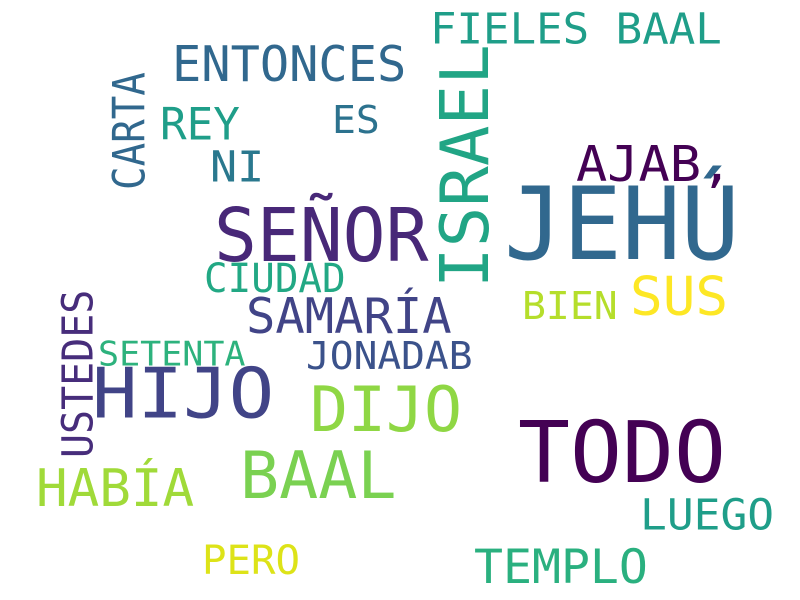 The image size is (800, 600). Describe the element at coordinates (386, 409) in the screenshot. I see `word-dijo: DIJO` at that location.